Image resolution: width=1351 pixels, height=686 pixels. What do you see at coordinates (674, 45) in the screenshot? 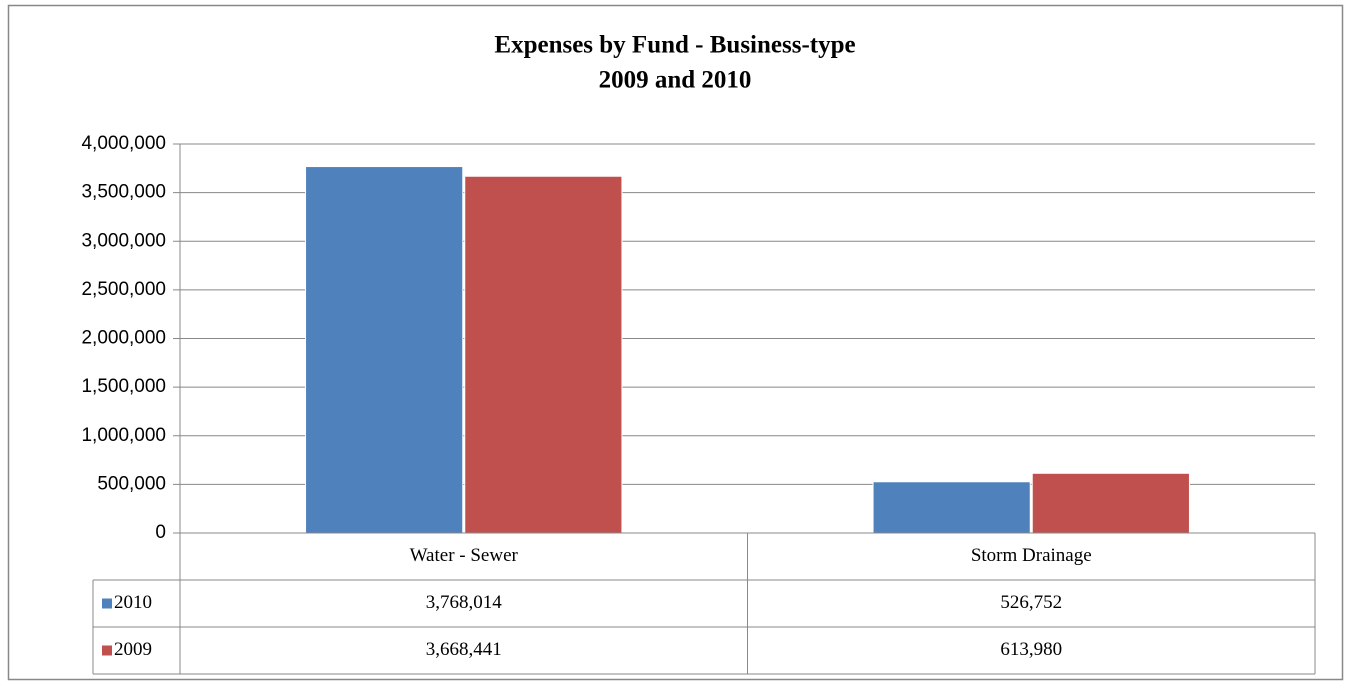
I see `chart-title: Expenses by Fund - Business-type` at bounding box center [674, 45].